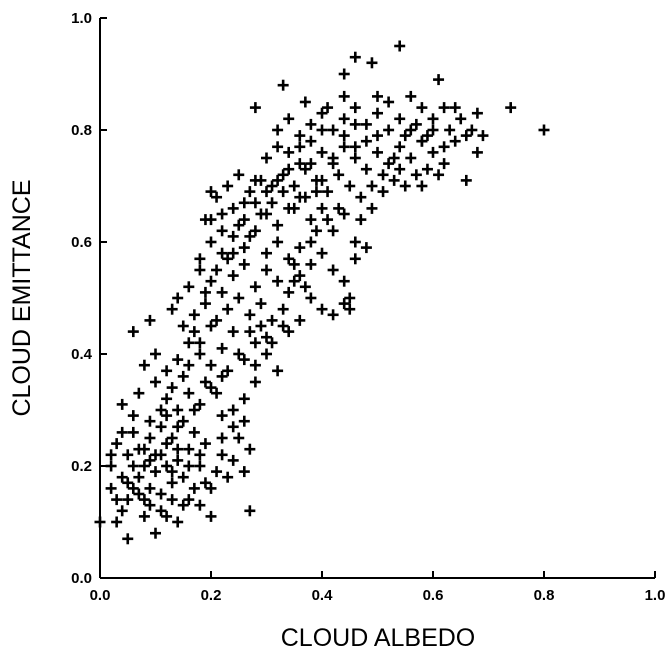 Image resolution: width=668 pixels, height=652 pixels. Describe the element at coordinates (81, 466) in the screenshot. I see `y-tick-label: 0.2` at that location.